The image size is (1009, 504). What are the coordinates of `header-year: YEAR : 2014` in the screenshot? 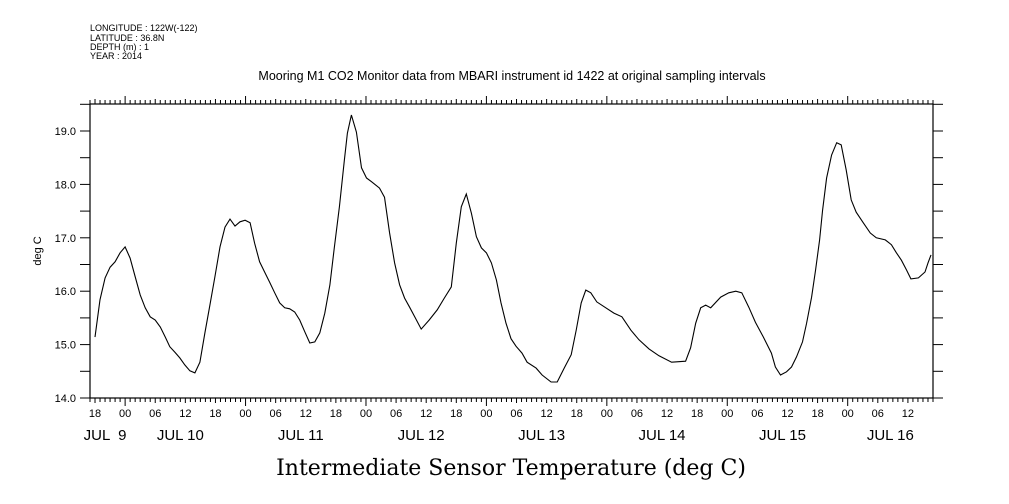 It's located at (116, 56).